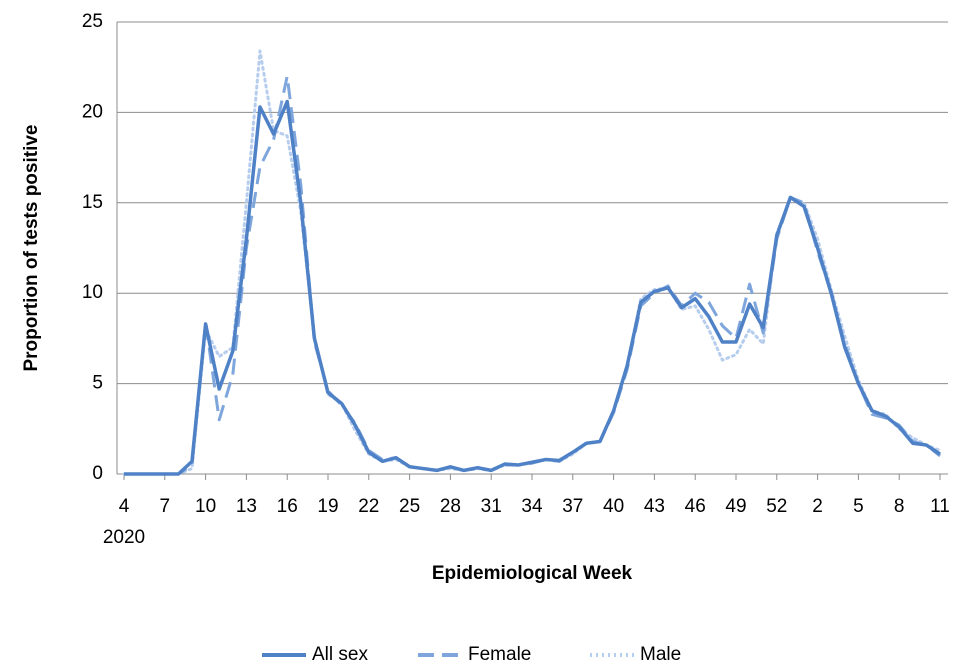  What do you see at coordinates (572, 506) in the screenshot?
I see `x-tick-label: 37` at bounding box center [572, 506].